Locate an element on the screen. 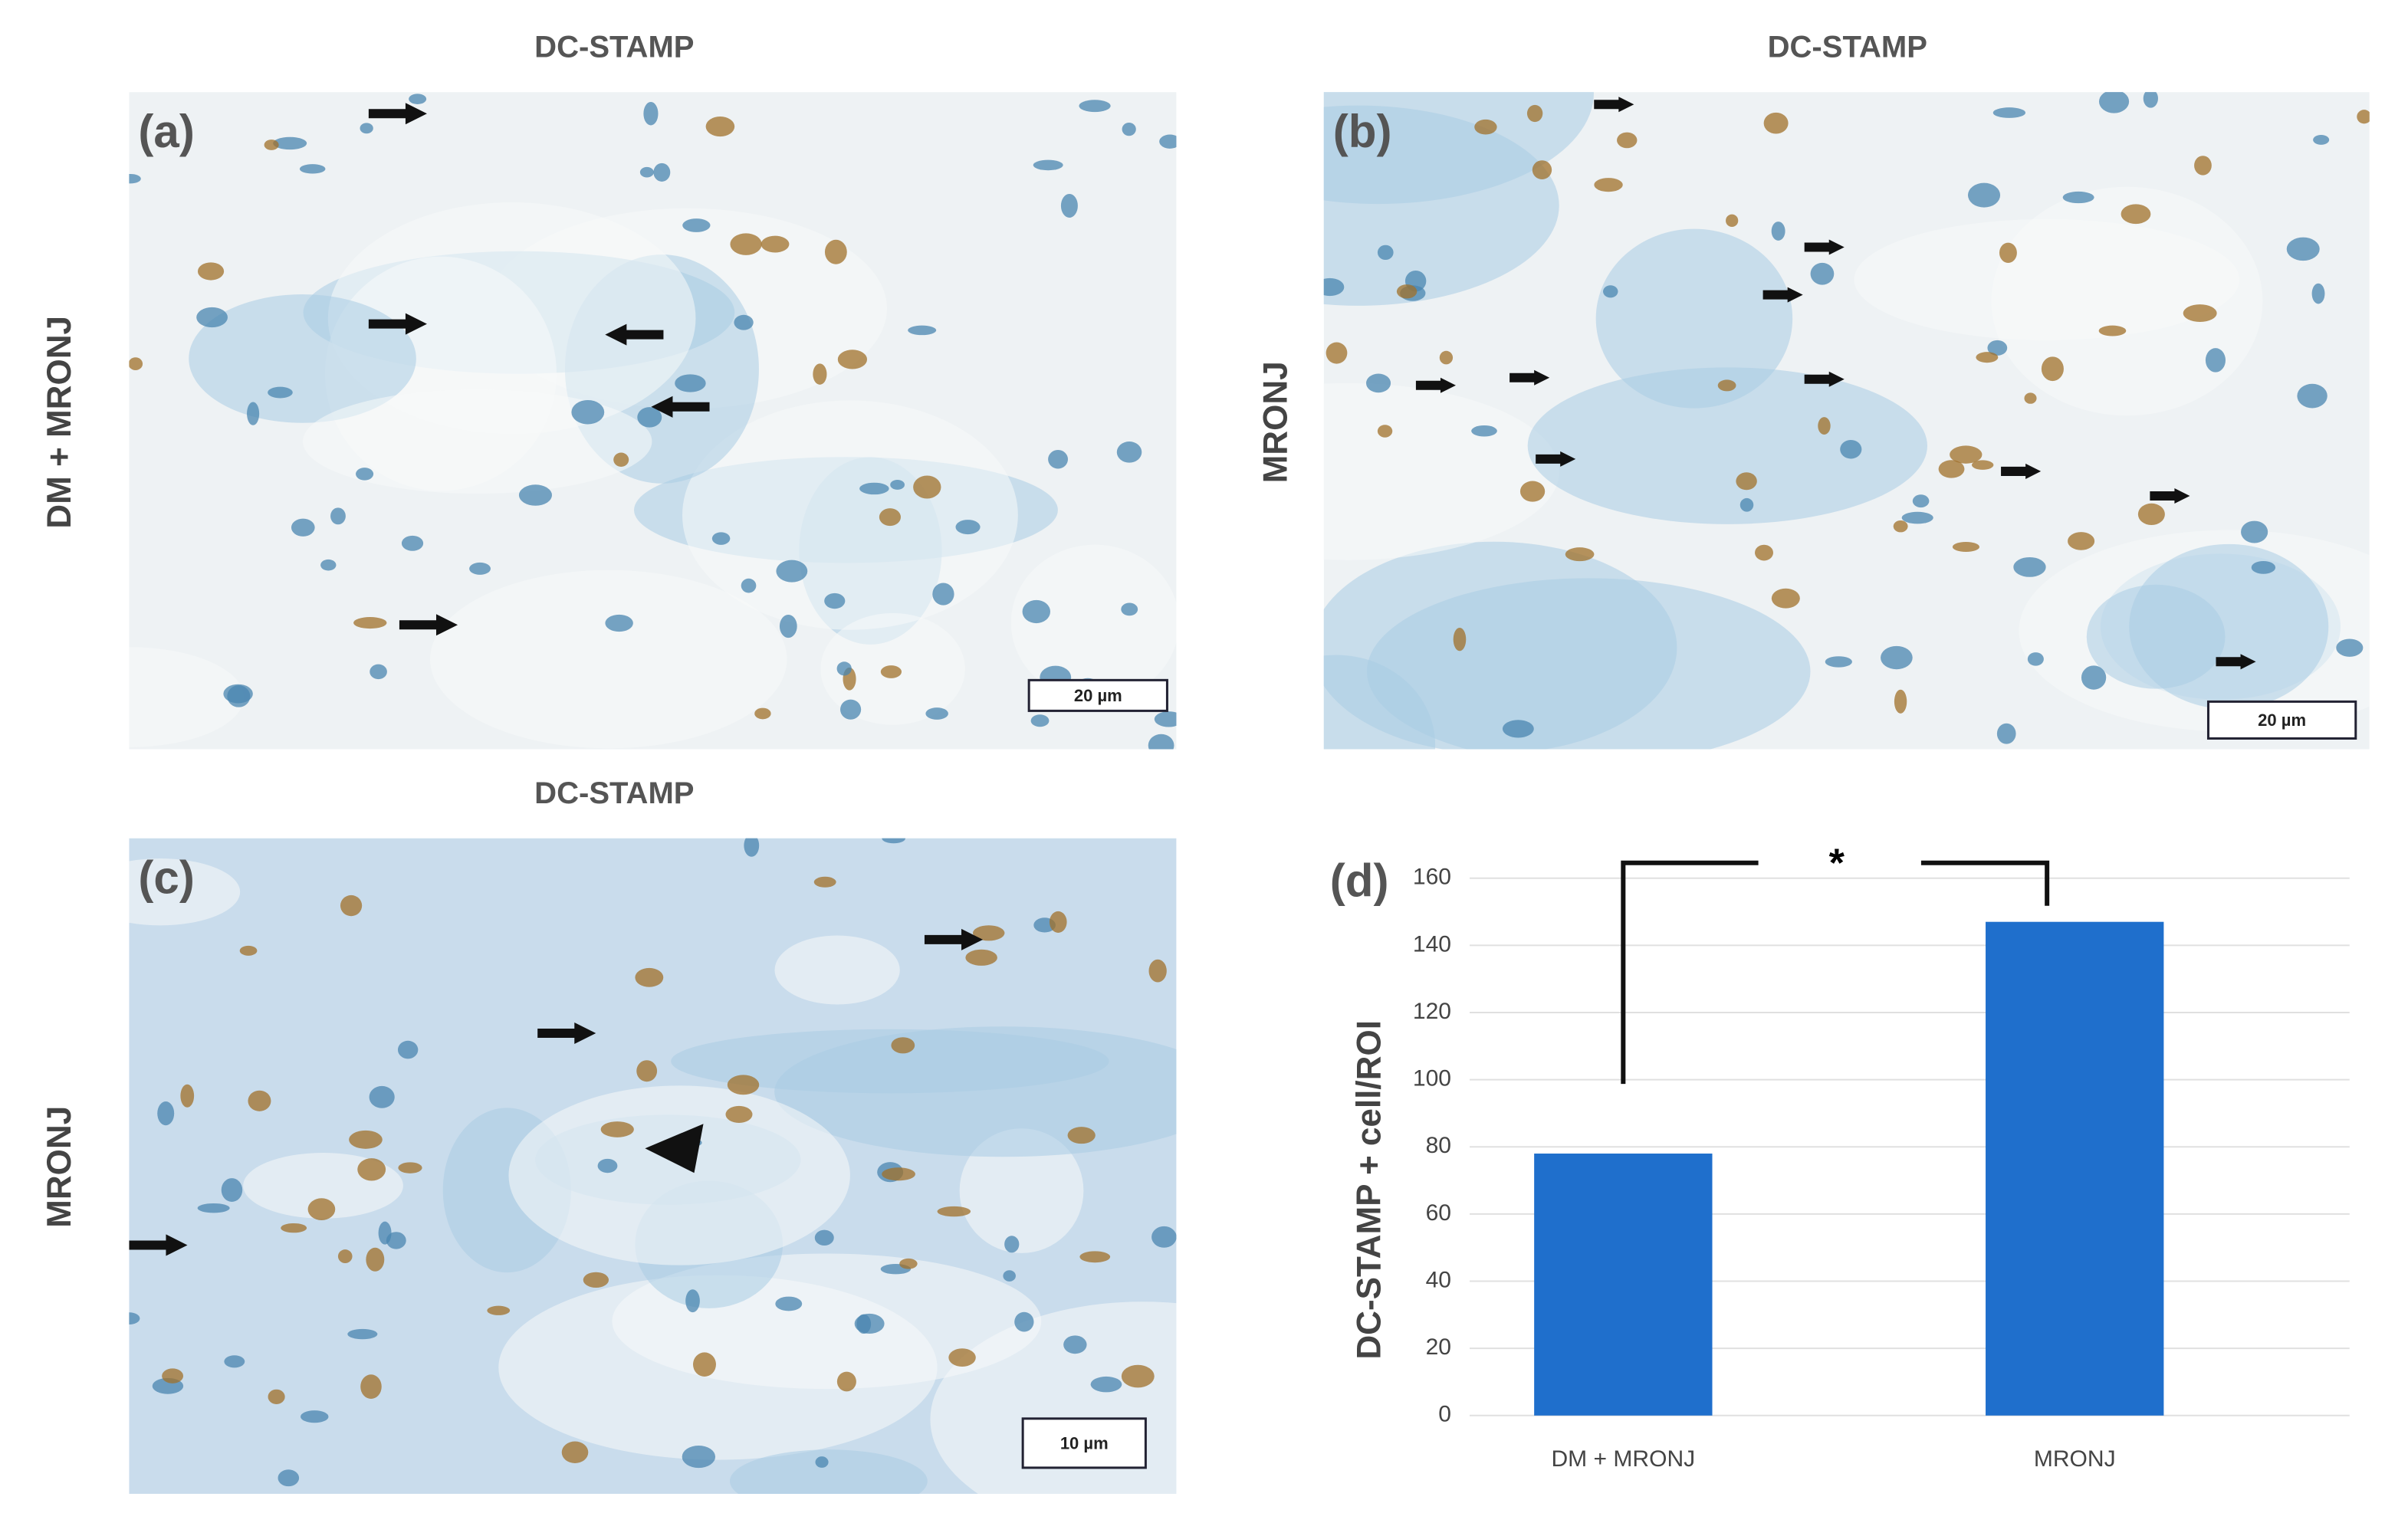  y-tick-label: 40 is located at coordinates (1438, 1280).